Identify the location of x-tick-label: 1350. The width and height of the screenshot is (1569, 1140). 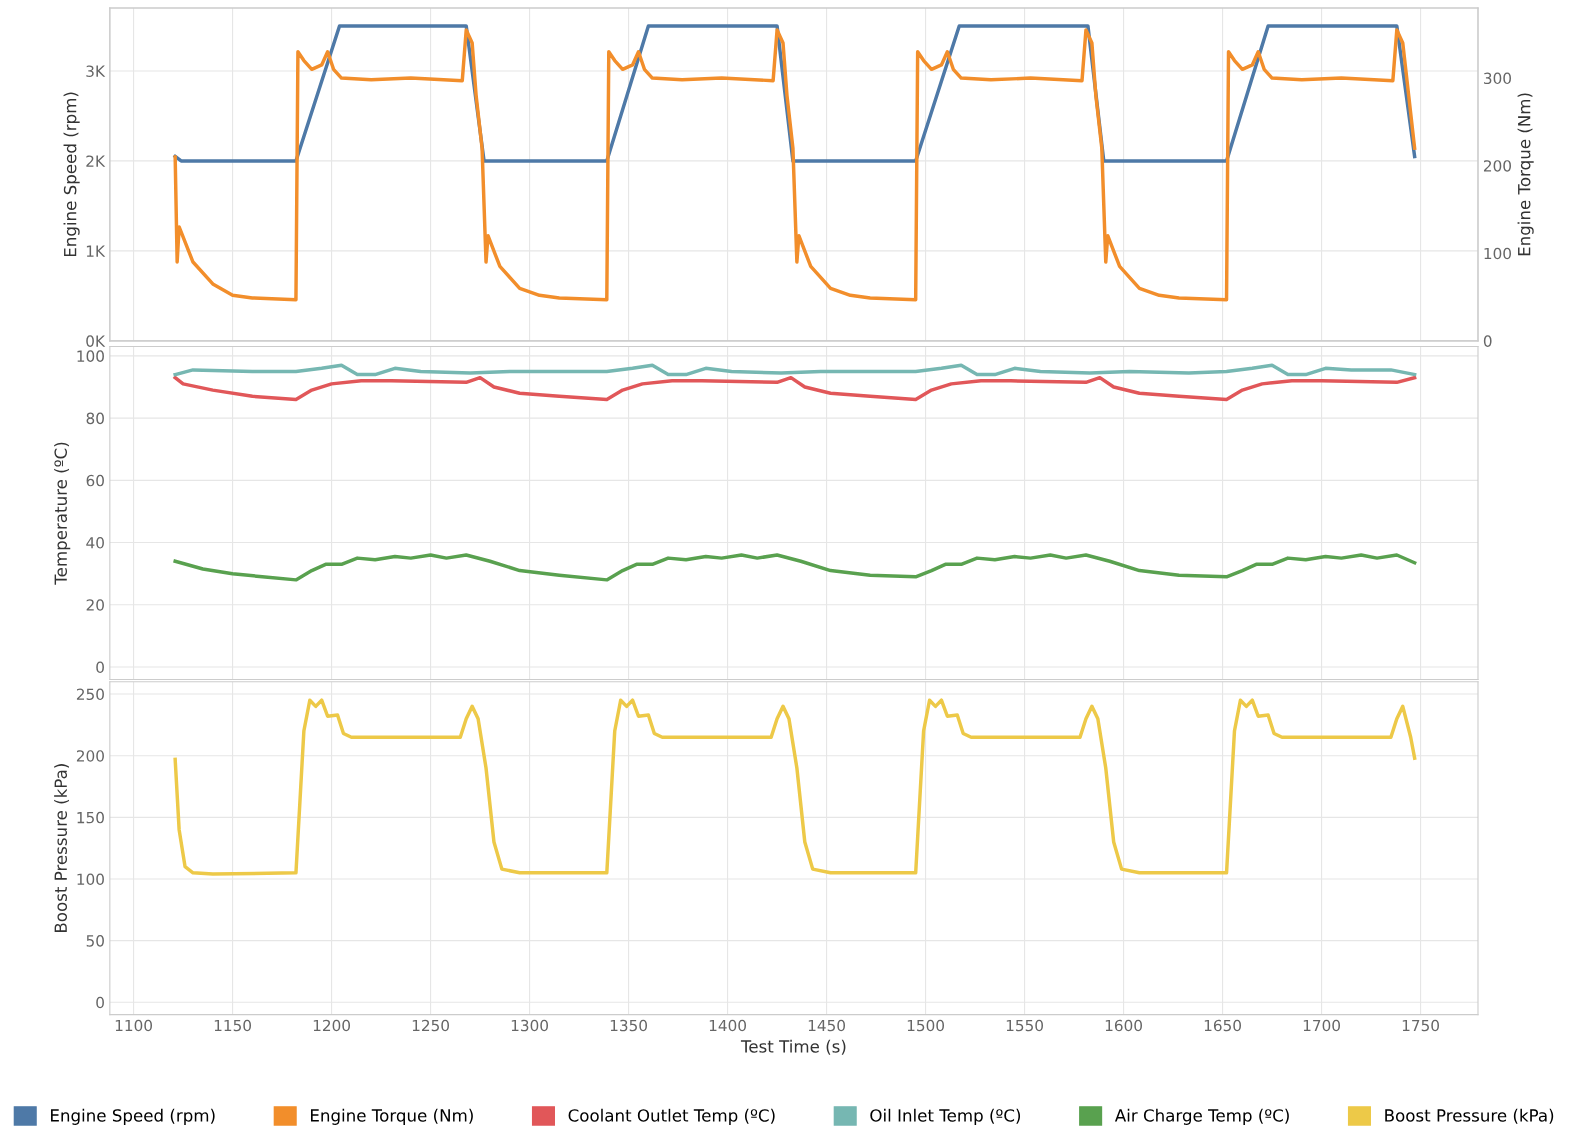
(629, 1025).